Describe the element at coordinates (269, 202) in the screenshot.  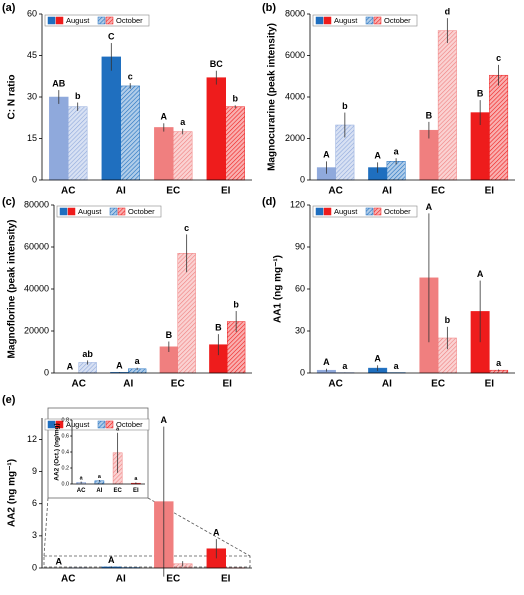
I see `panel-label: (d)` at that location.